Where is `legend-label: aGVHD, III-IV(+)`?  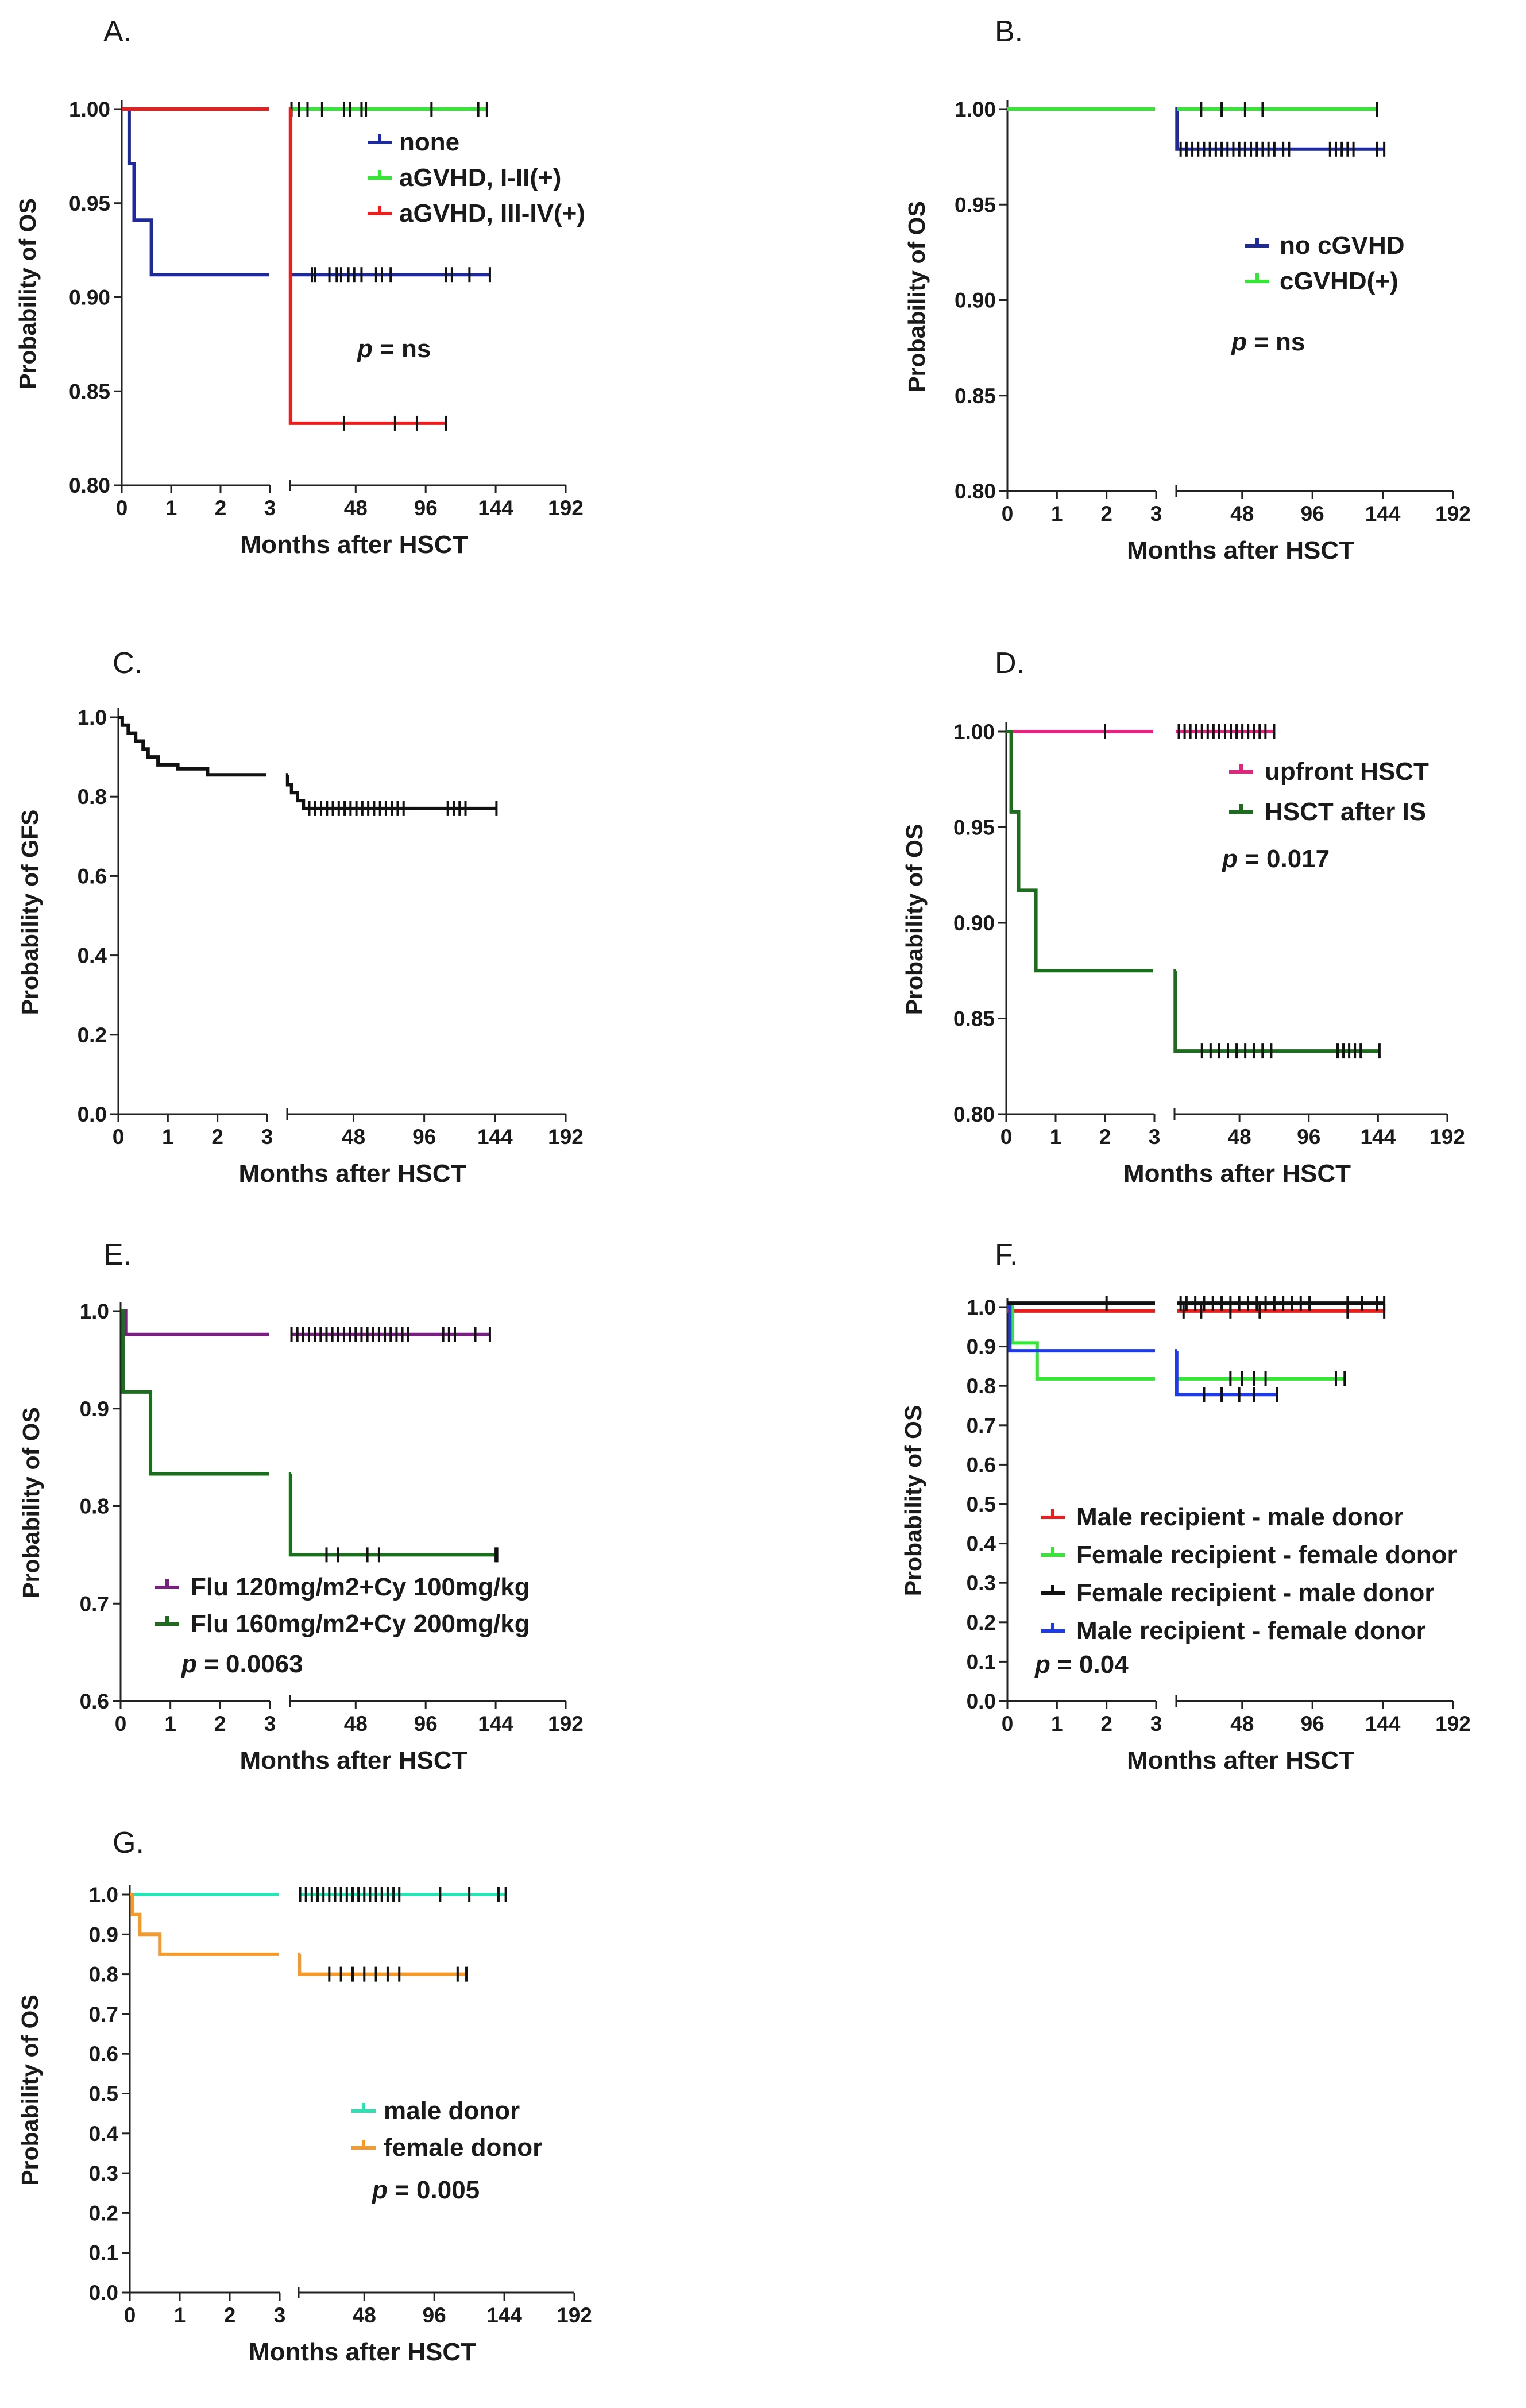
legend-label: aGVHD, III-IV(+) is located at coordinates (492, 213).